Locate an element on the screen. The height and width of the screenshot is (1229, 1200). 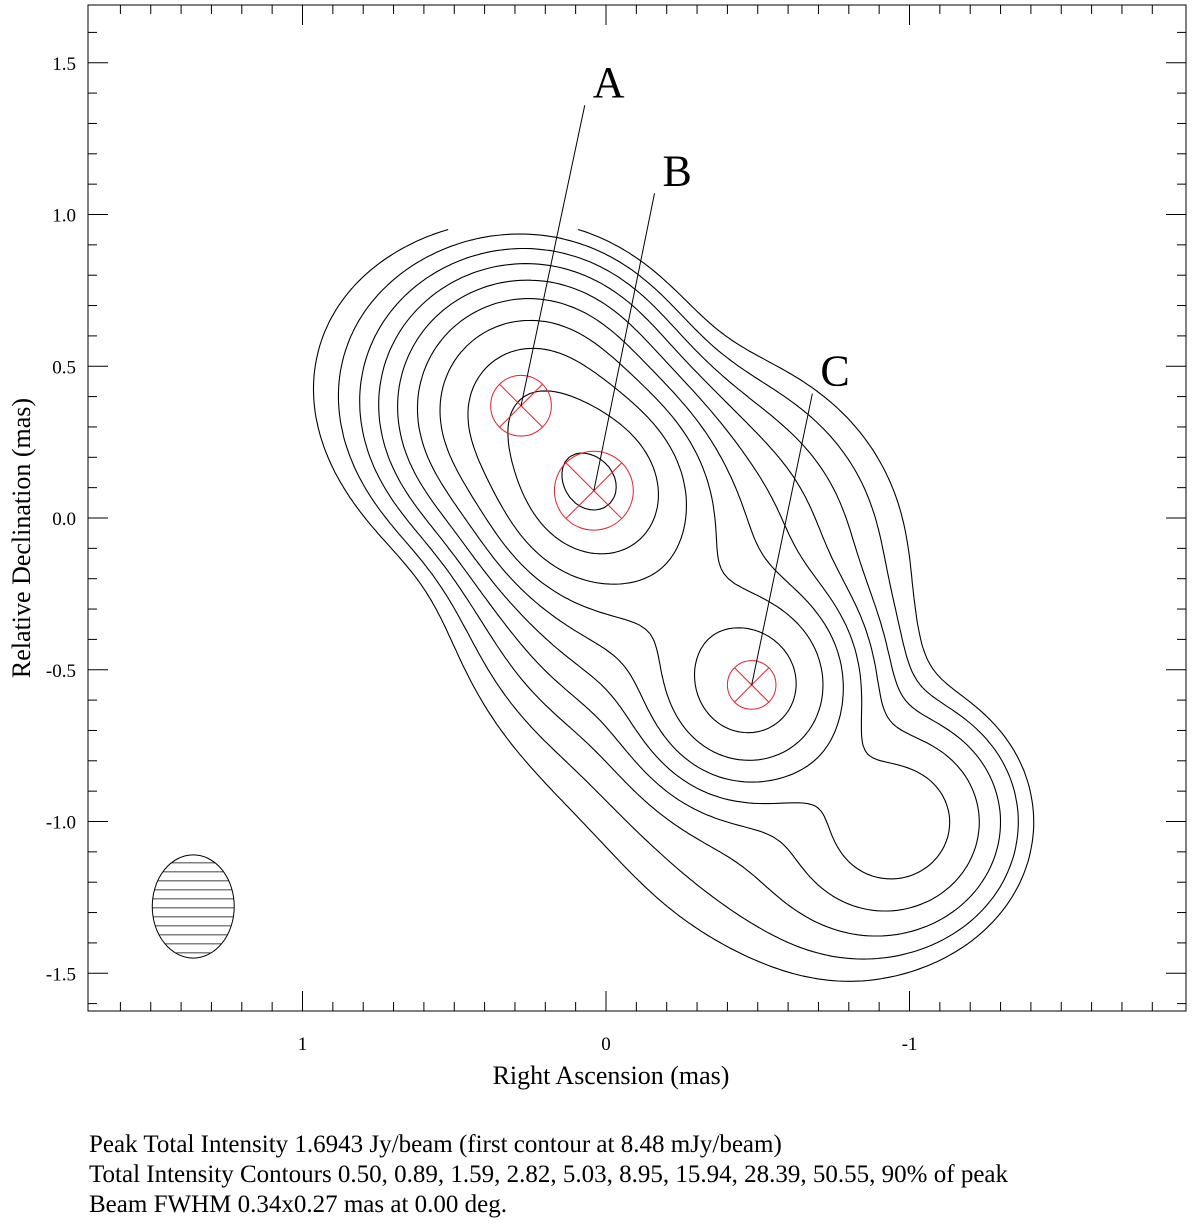
y-tick-label: 0.0 is located at coordinates (64, 519).